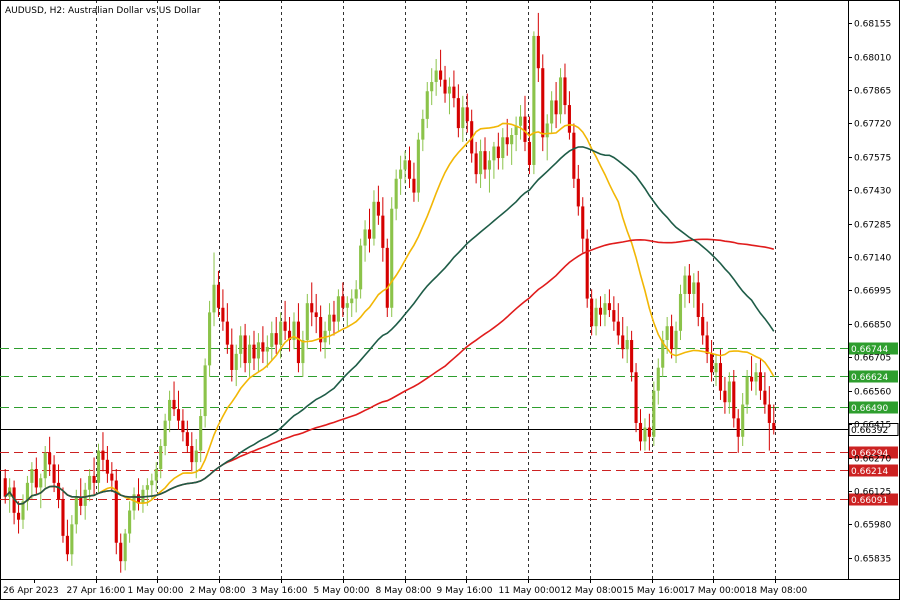  What do you see at coordinates (218, 591) in the screenshot?
I see `time-label: 2 May 08:00` at bounding box center [218, 591].